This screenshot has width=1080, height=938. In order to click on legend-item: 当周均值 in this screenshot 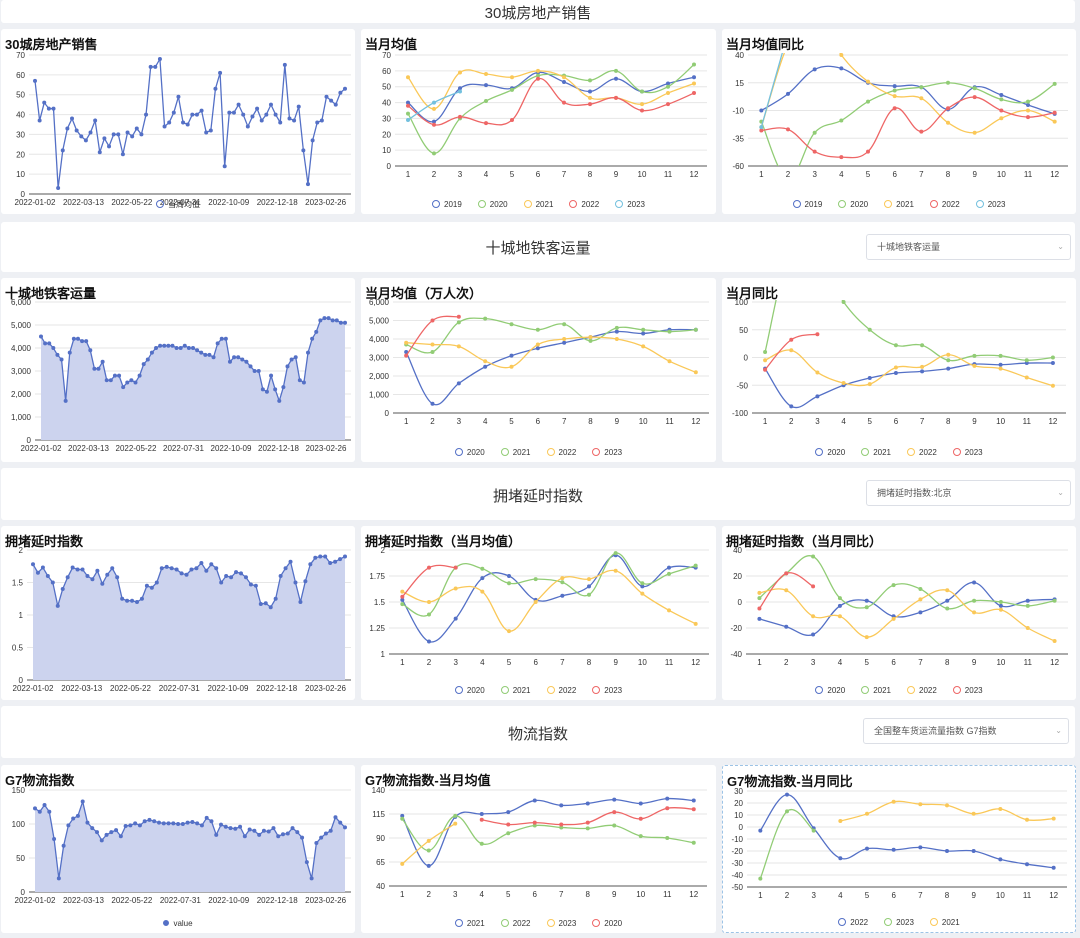, I will do `click(178, 204)`.